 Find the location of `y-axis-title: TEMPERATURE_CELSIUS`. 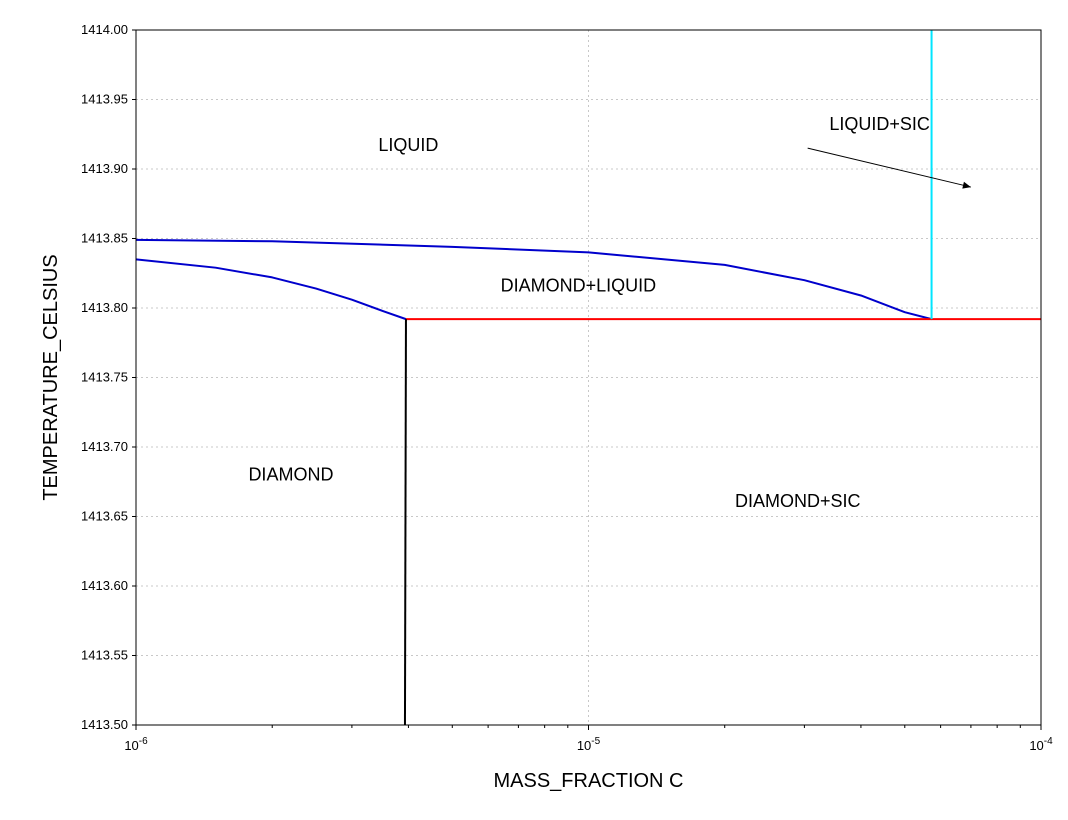

y-axis-title: TEMPERATURE_CELSIUS is located at coordinates (51, 377).